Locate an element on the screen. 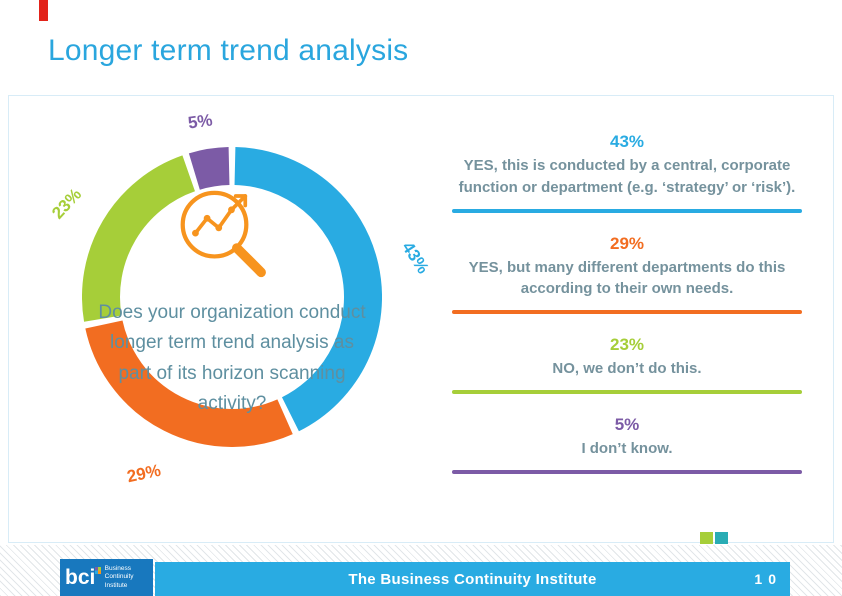  footer-text: The Business Continuity Institute is located at coordinates (472, 579).